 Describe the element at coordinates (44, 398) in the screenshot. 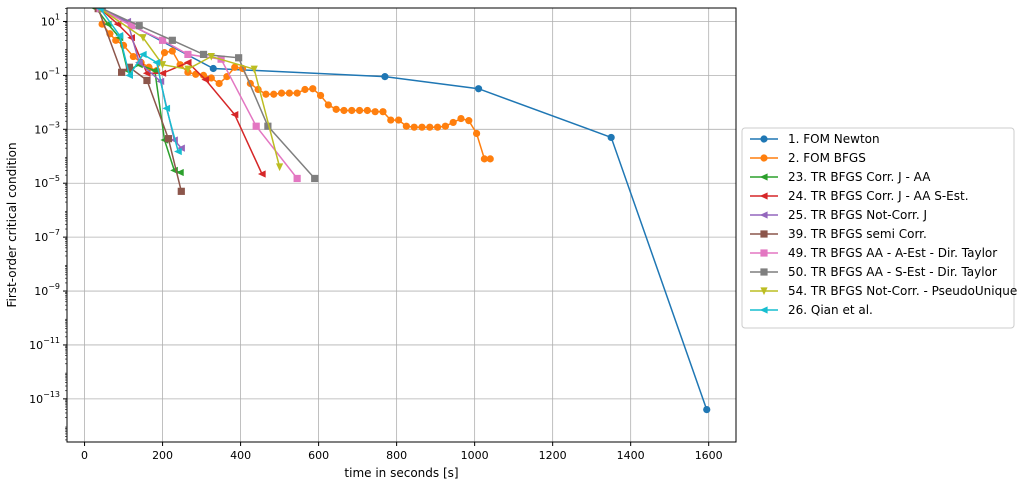

I see `y-tick-label: 10⁻¹³` at that location.